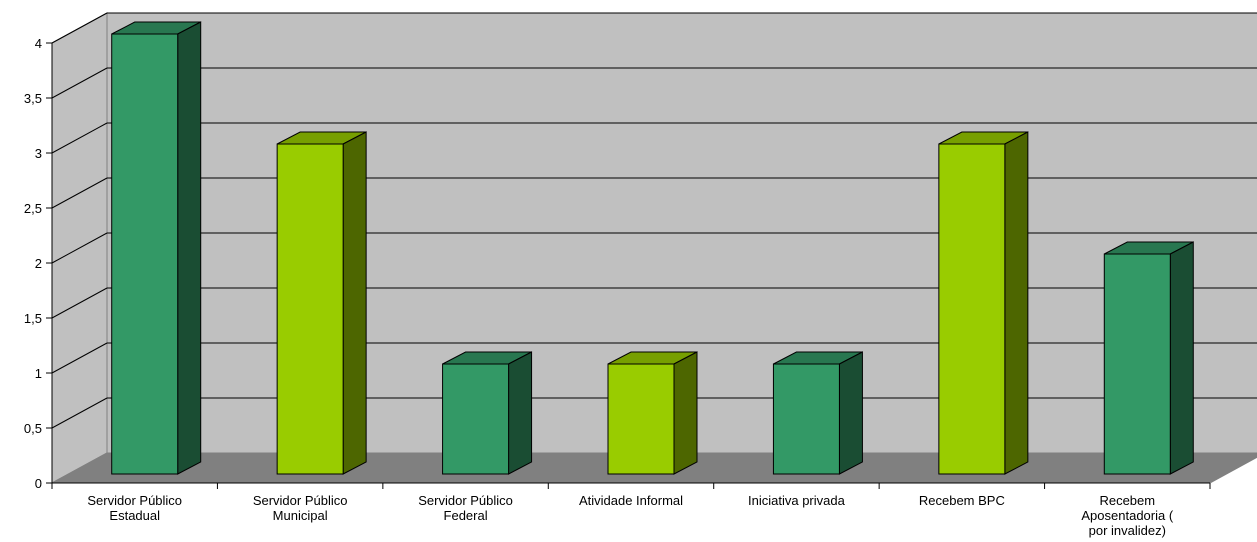  I want to click on x-category-label: Recebem Aposentadoria (por invalidez), so click(1127, 515).